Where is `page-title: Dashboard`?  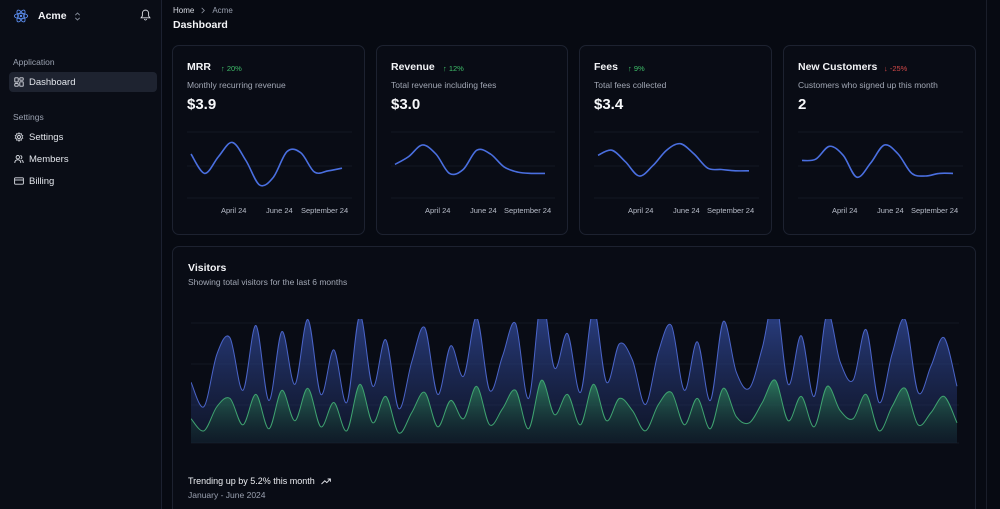
page-title: Dashboard is located at coordinates (200, 25).